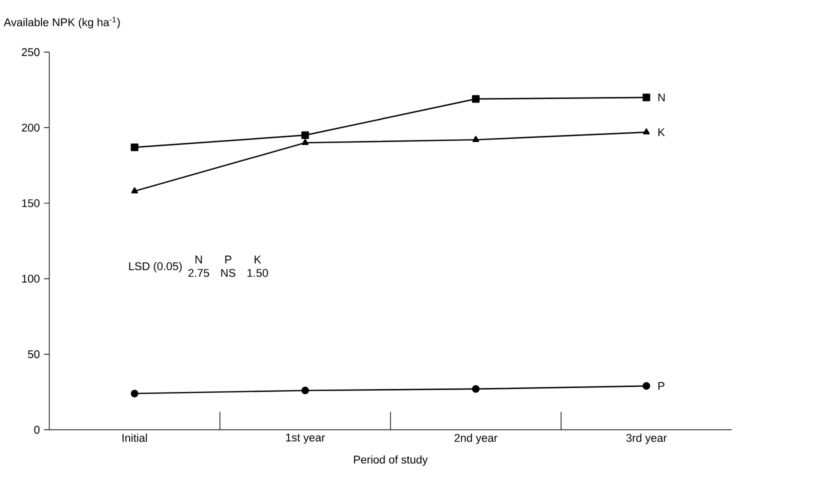 This screenshot has height=493, width=817. What do you see at coordinates (199, 260) in the screenshot?
I see `annotation: N` at bounding box center [199, 260].